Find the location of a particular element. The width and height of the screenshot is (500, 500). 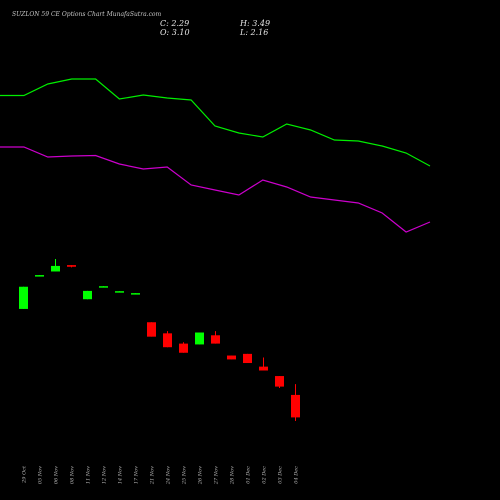

x-tick-label: 28 Nov is located at coordinates (233, 475).